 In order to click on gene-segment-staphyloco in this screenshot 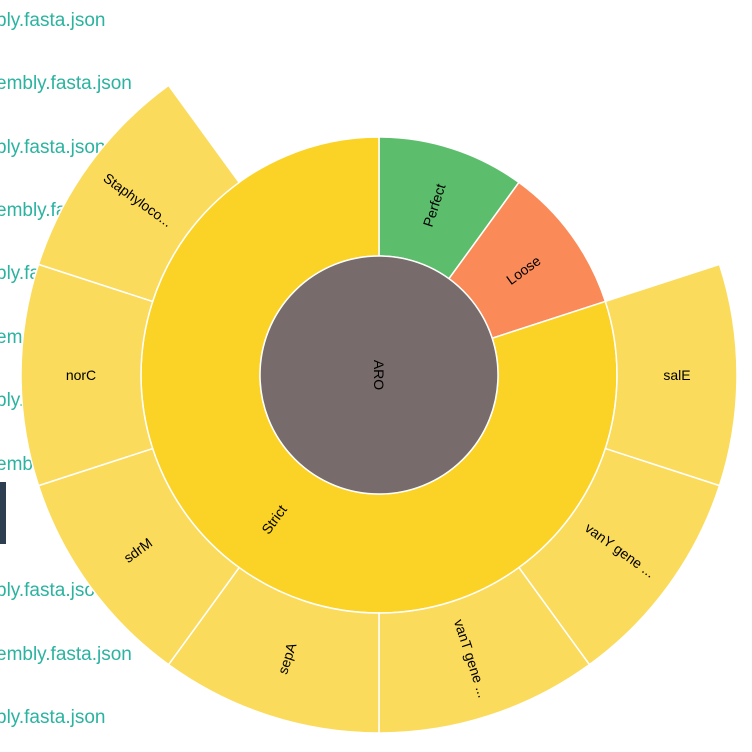, I will do `click(139, 193)`.